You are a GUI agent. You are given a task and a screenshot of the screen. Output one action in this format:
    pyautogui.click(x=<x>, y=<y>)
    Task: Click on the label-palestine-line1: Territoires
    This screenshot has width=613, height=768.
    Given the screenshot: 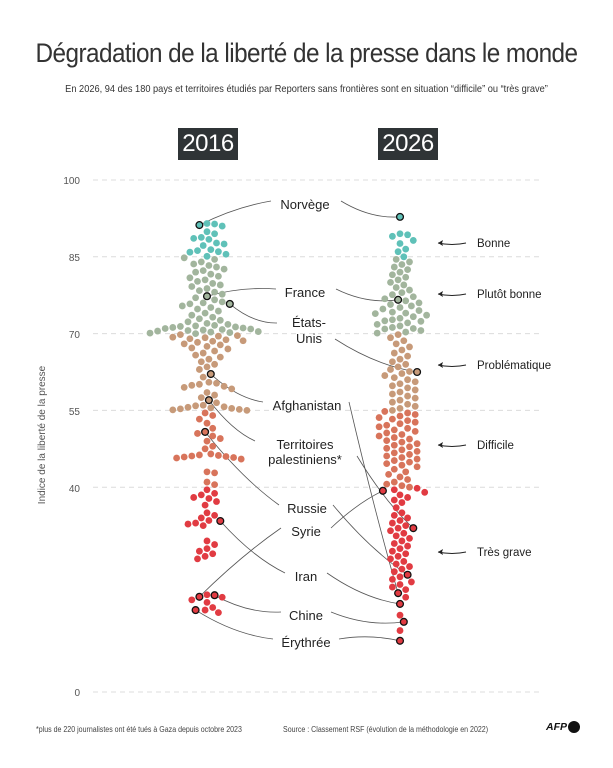 What is the action you would take?
    pyautogui.click(x=305, y=444)
    